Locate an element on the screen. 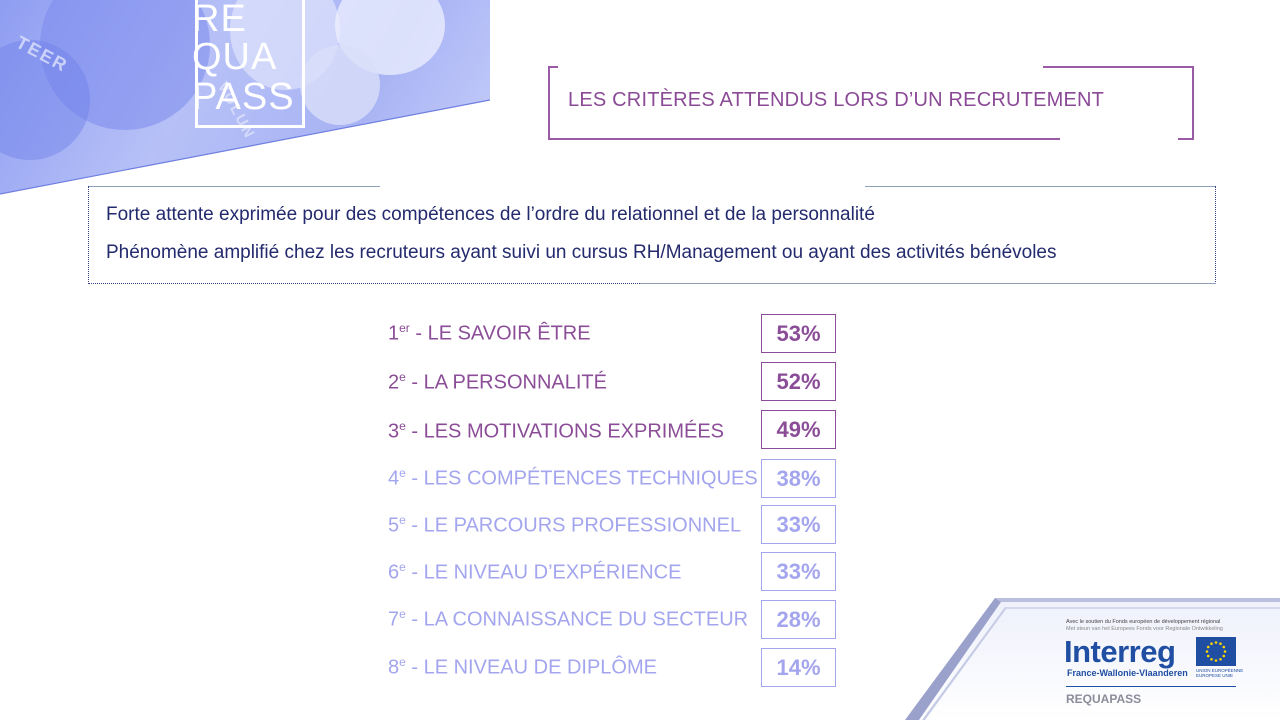 Image resolution: width=1280 pixels, height=720 pixels. criterion-text: - LA PERSONNALITÉ is located at coordinates (506, 382).